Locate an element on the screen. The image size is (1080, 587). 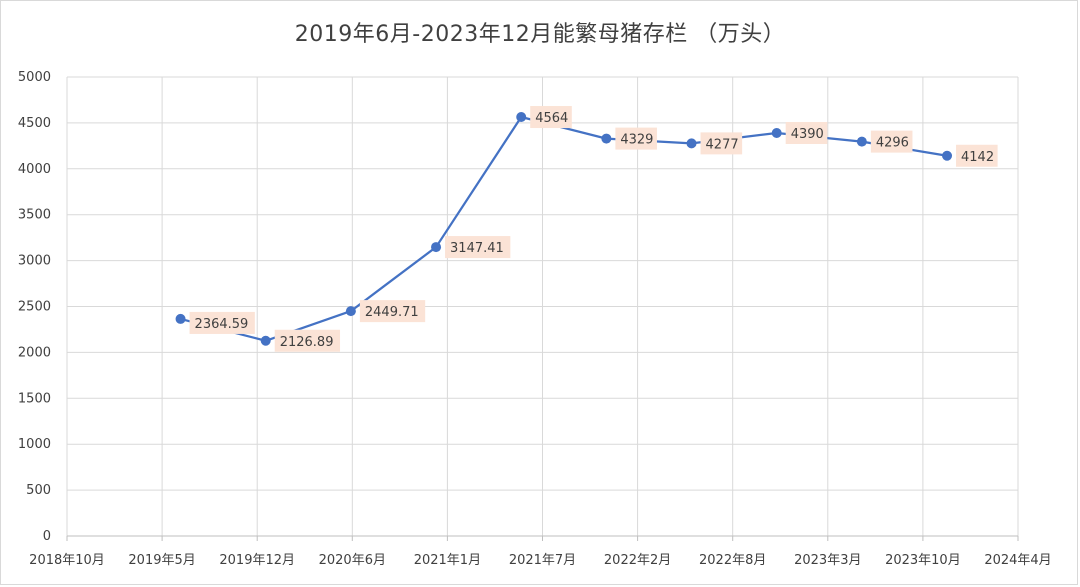
data-label: 2364.59 is located at coordinates (222, 324).